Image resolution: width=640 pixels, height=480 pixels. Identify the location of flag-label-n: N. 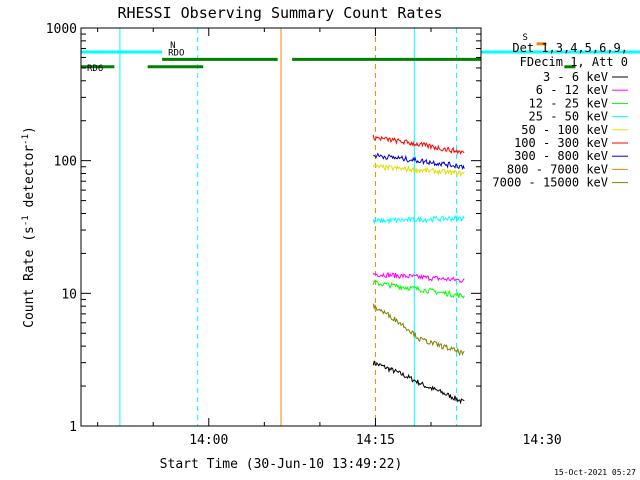
(172, 46).